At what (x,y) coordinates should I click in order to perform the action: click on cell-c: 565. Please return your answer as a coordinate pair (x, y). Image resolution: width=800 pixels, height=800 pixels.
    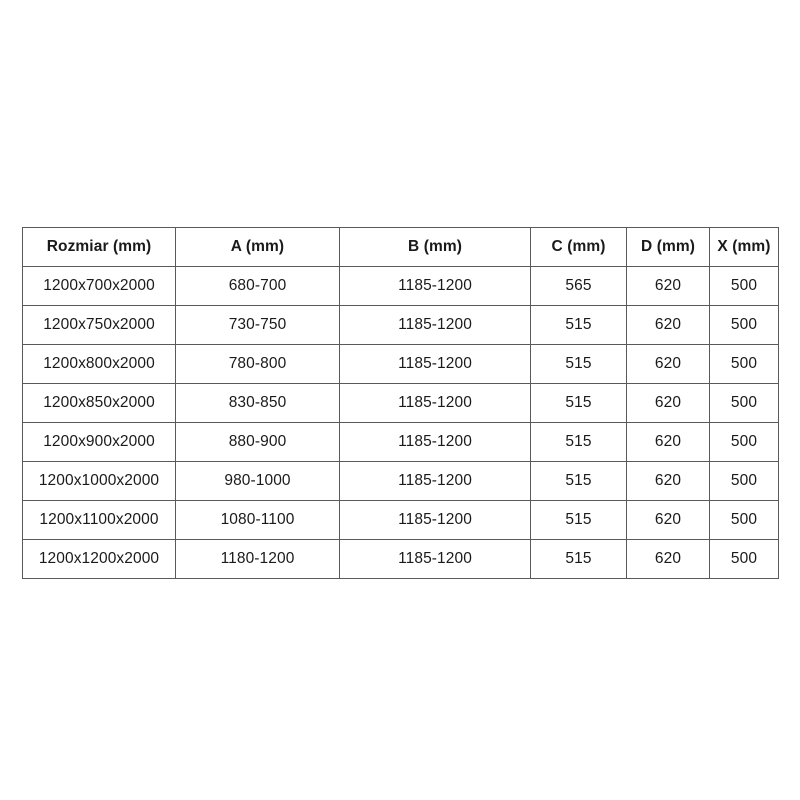
    Looking at the image, I should click on (578, 286).